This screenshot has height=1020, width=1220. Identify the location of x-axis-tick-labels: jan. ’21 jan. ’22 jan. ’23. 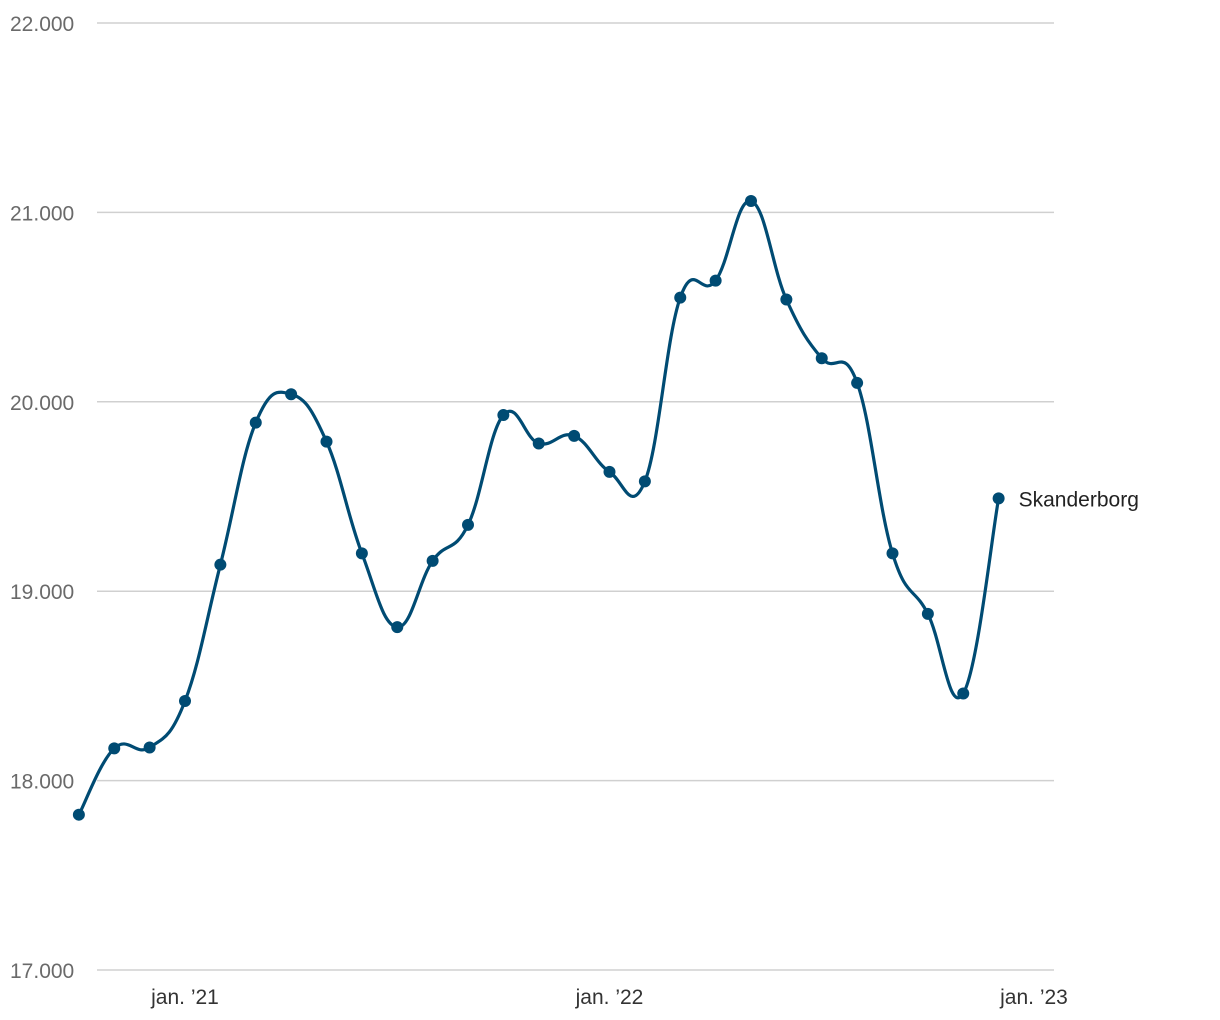
(609, 997).